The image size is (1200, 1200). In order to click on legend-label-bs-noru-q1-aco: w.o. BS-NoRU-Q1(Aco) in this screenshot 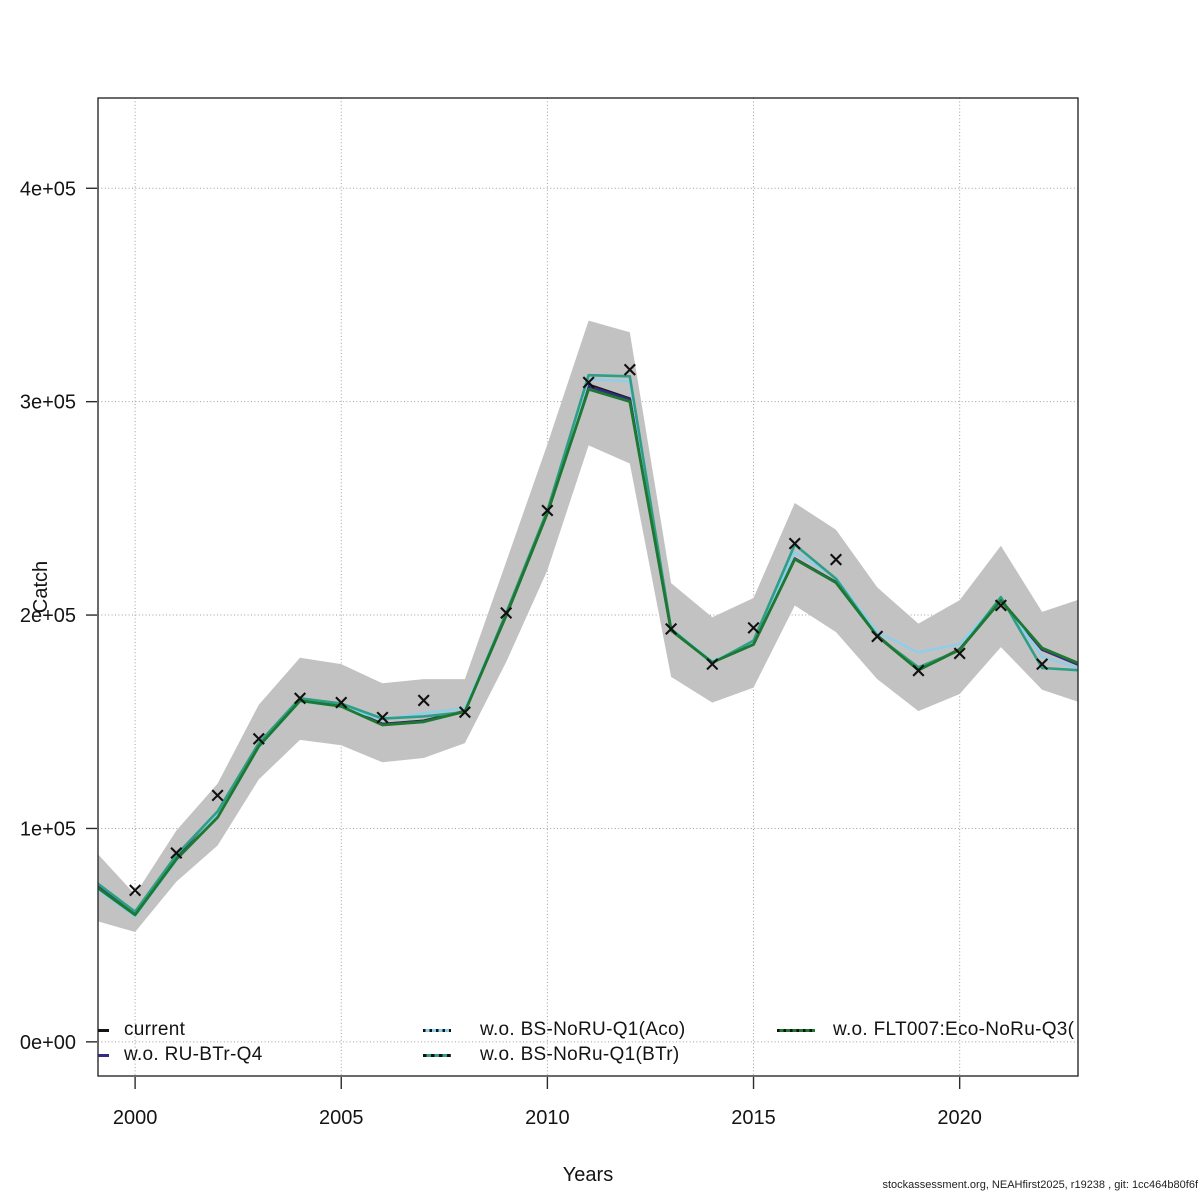, I will do `click(583, 1029)`.